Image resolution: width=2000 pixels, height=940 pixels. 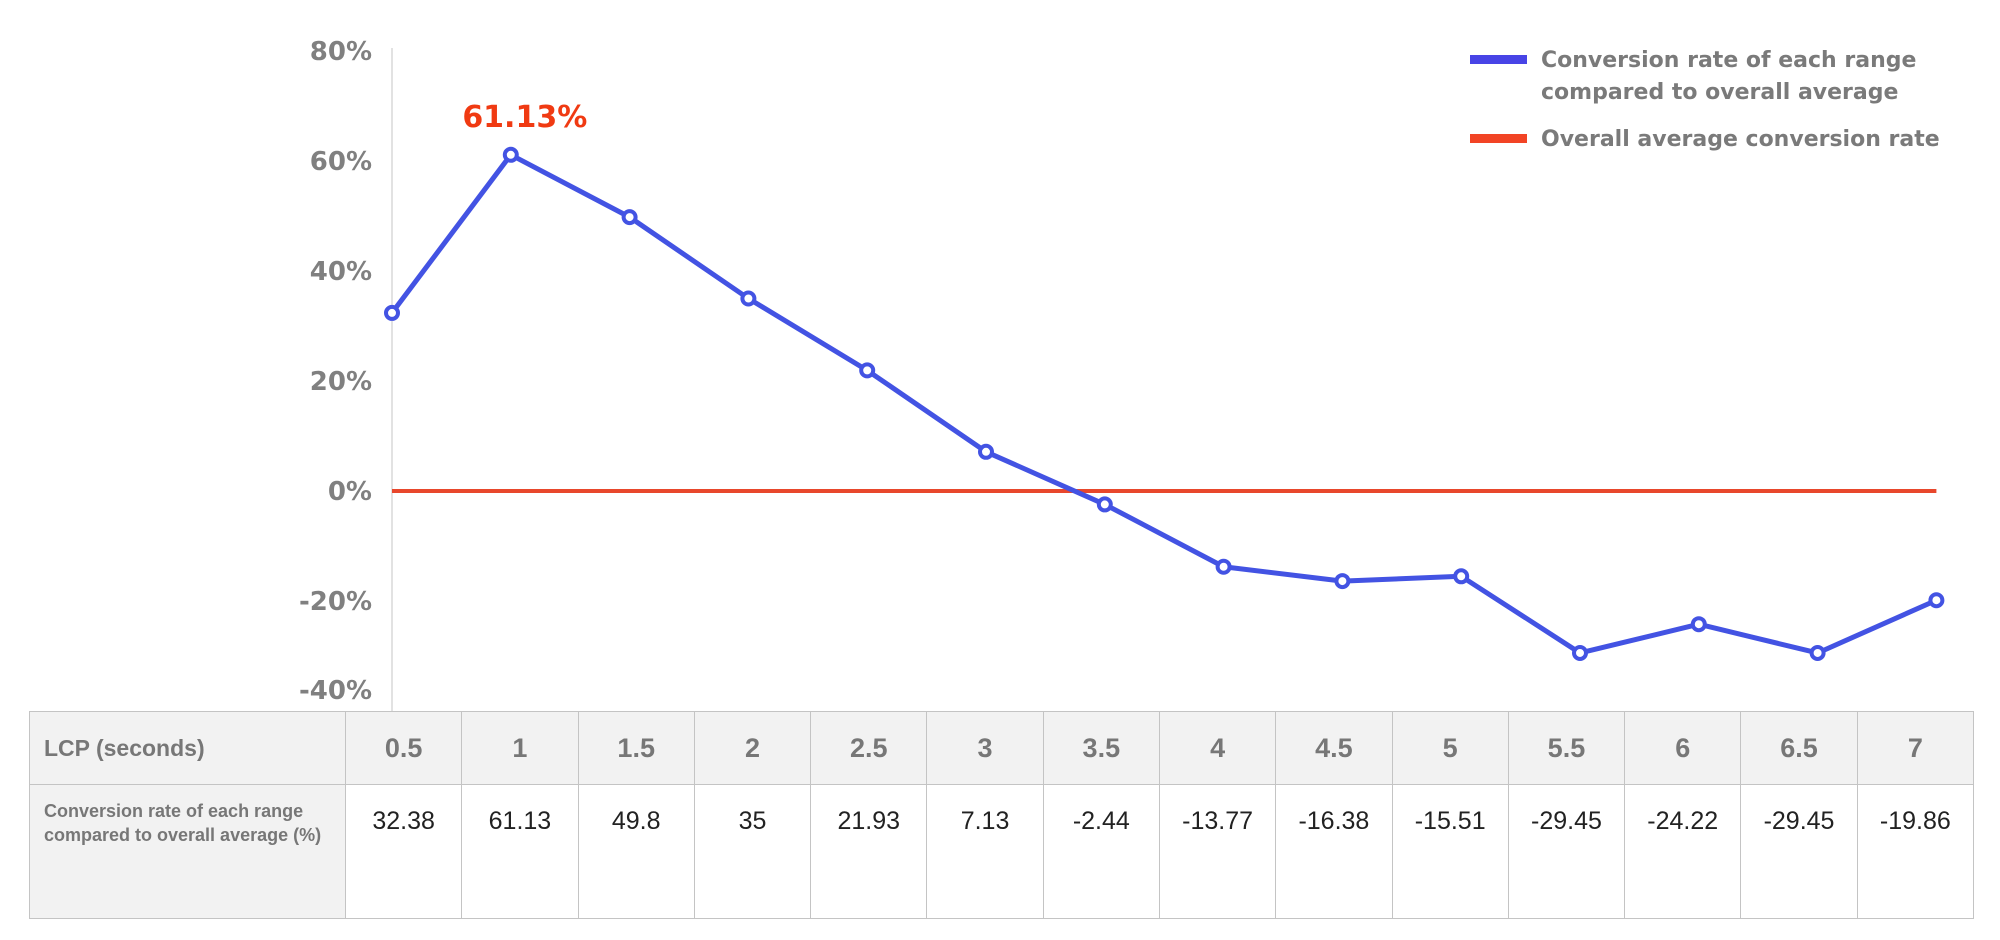 I want to click on legend-swatch-red, so click(x=1498, y=138).